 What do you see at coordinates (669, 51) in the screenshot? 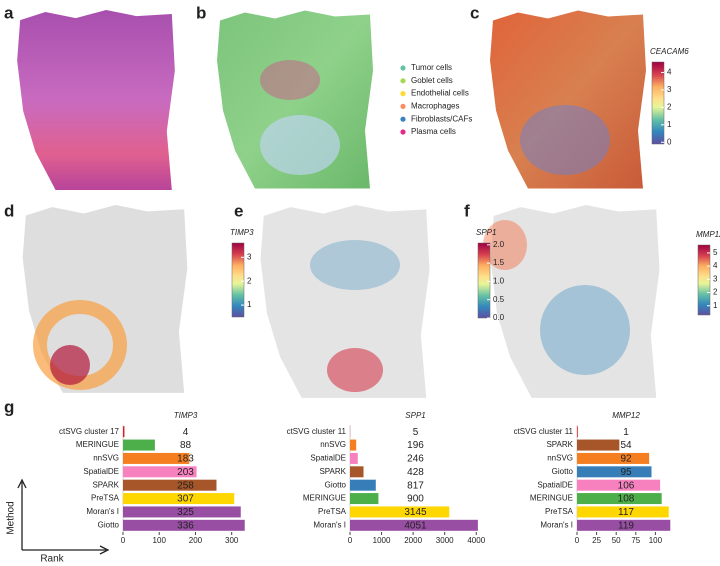
I see `colorbar-title: CEACAM6` at bounding box center [669, 51].